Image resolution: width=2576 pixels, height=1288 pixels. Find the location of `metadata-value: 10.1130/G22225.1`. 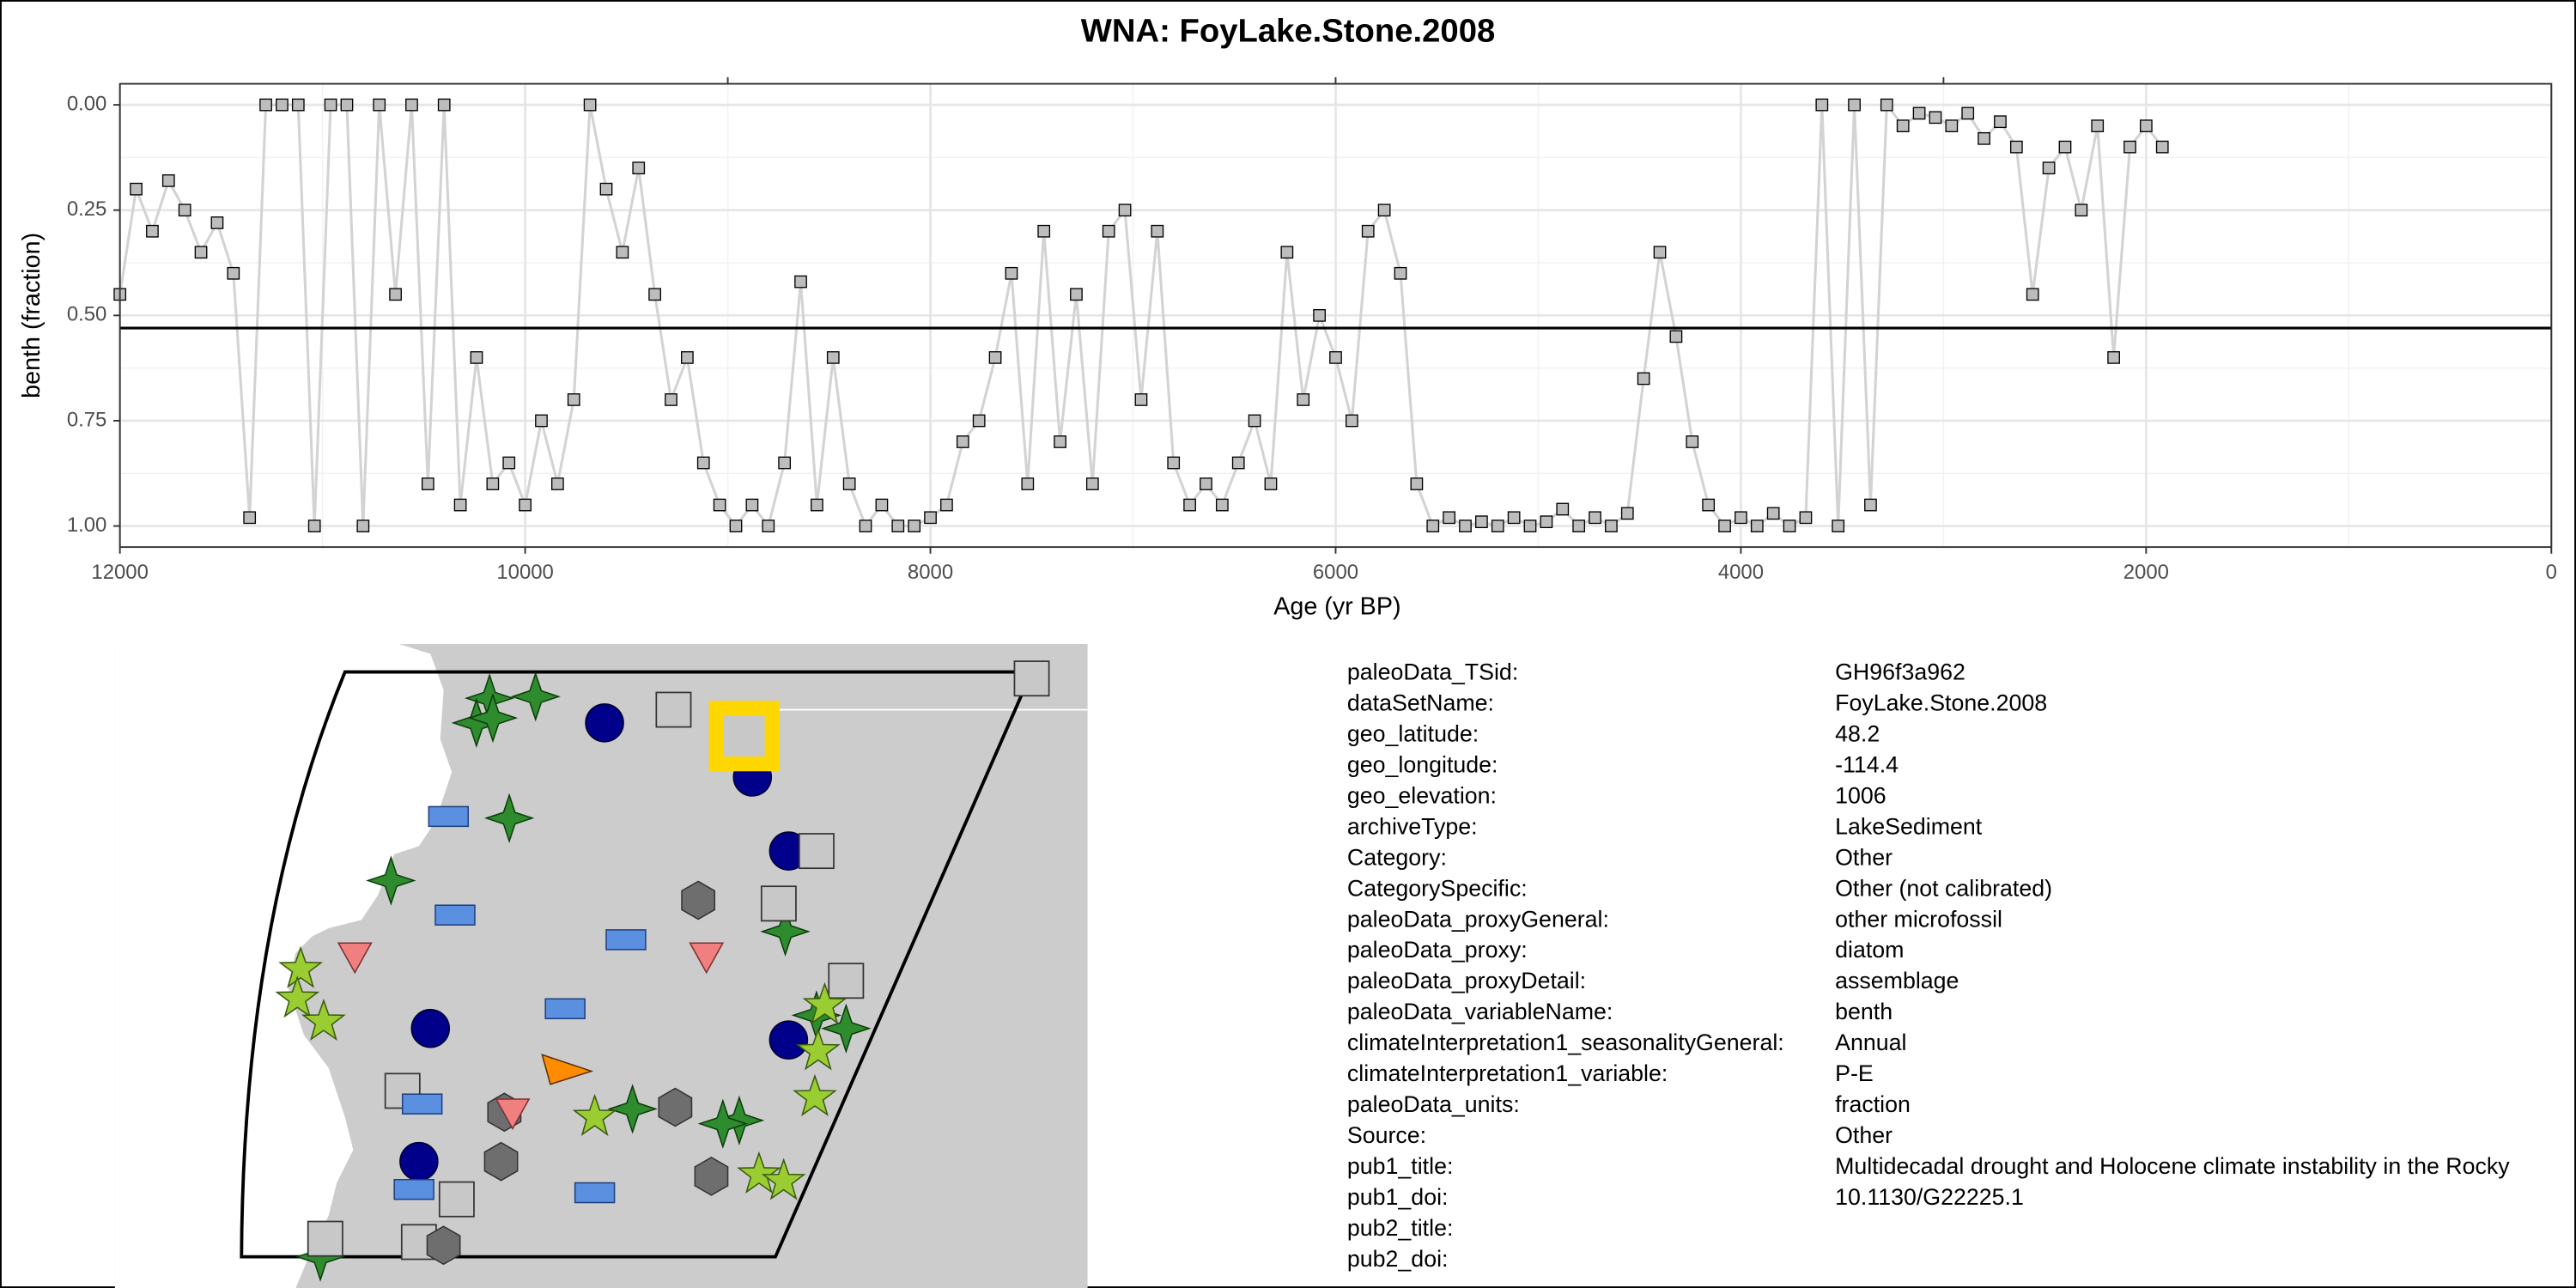

metadata-value: 10.1130/G22225.1 is located at coordinates (1930, 1197).